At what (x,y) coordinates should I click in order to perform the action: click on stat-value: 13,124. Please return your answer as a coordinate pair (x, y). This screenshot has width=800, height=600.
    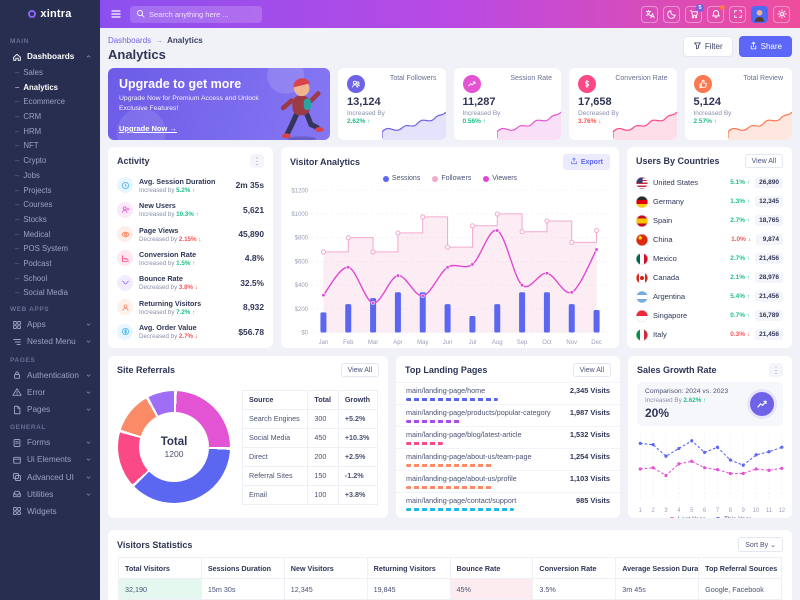
    Looking at the image, I should click on (364, 102).